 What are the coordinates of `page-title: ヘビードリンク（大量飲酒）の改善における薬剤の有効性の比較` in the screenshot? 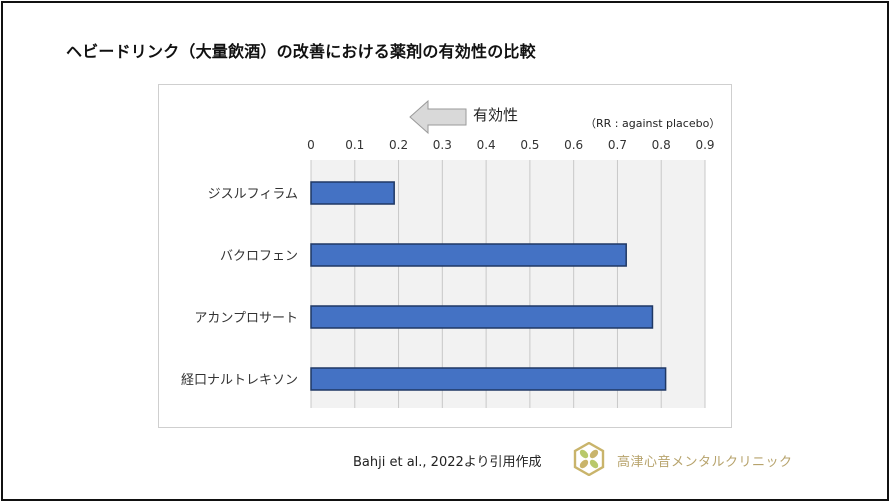 It's located at (301, 51).